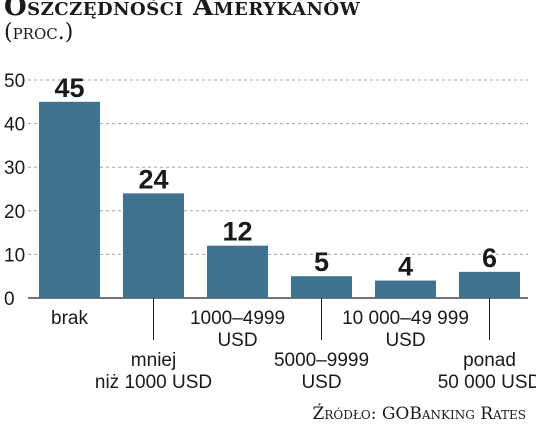  What do you see at coordinates (14, 255) in the screenshot?
I see `y-tick-label-10: 10` at bounding box center [14, 255].